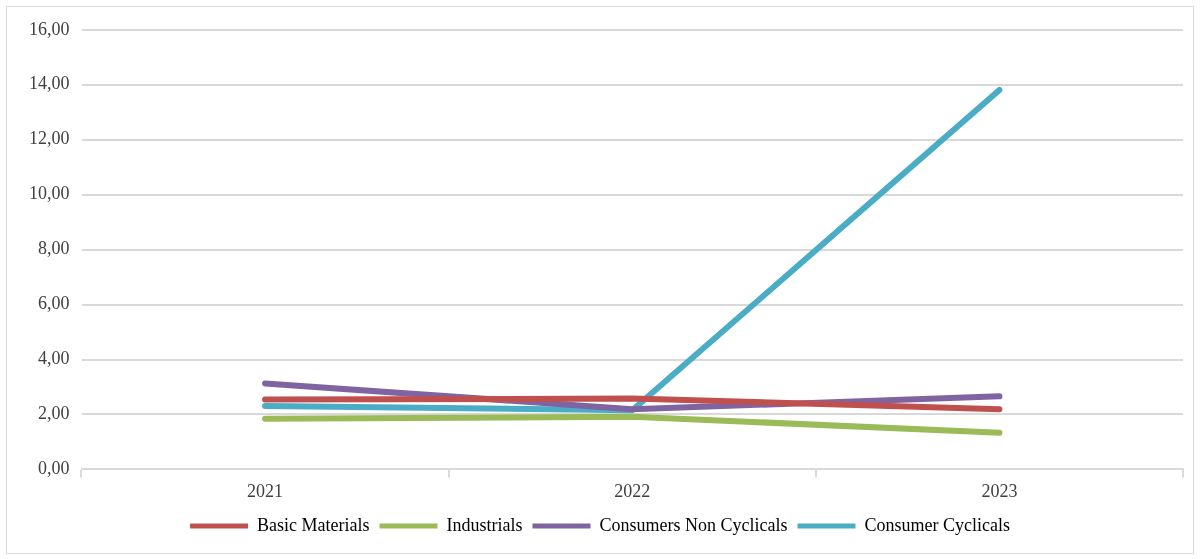 This screenshot has height=559, width=1200. What do you see at coordinates (54, 413) in the screenshot?
I see `y-tick-label: 2,00` at bounding box center [54, 413].